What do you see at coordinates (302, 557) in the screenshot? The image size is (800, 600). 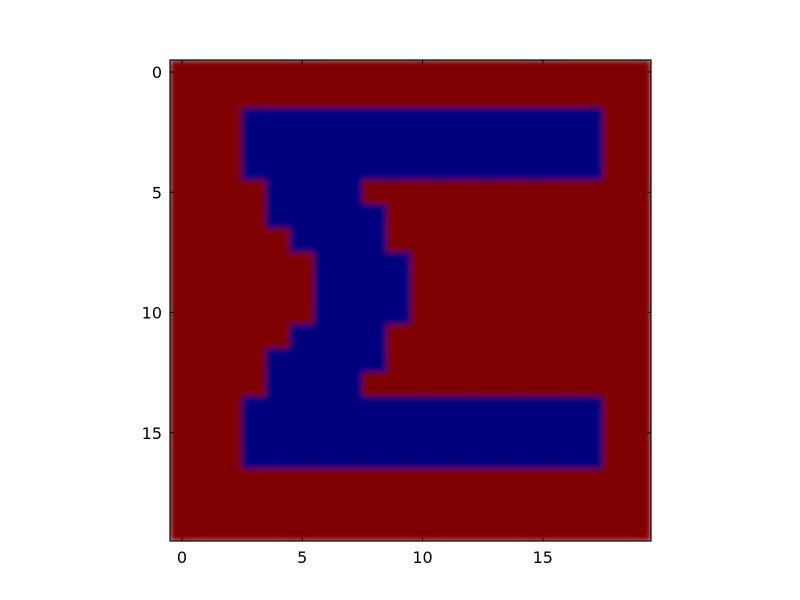 I see `x-tick-label: 5` at bounding box center [302, 557].